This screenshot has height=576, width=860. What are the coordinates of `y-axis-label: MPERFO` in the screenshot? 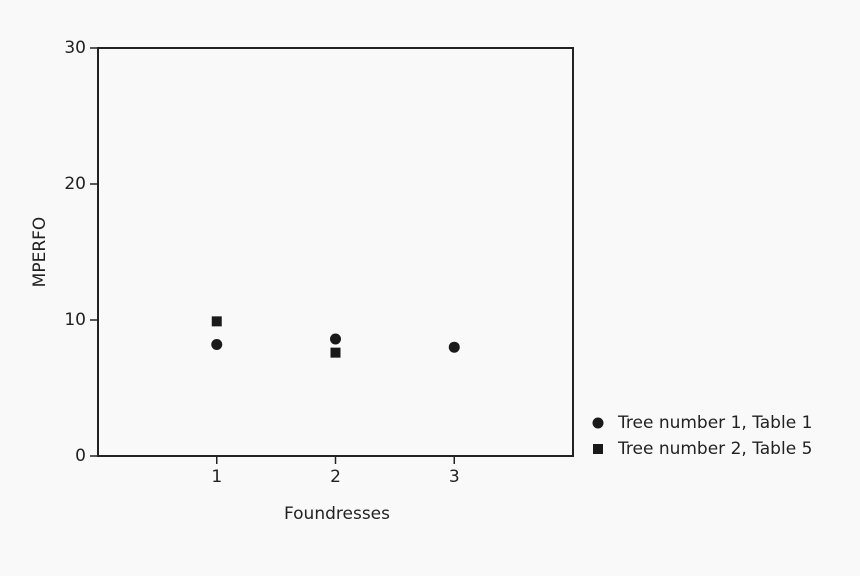 It's located at (40, 252).